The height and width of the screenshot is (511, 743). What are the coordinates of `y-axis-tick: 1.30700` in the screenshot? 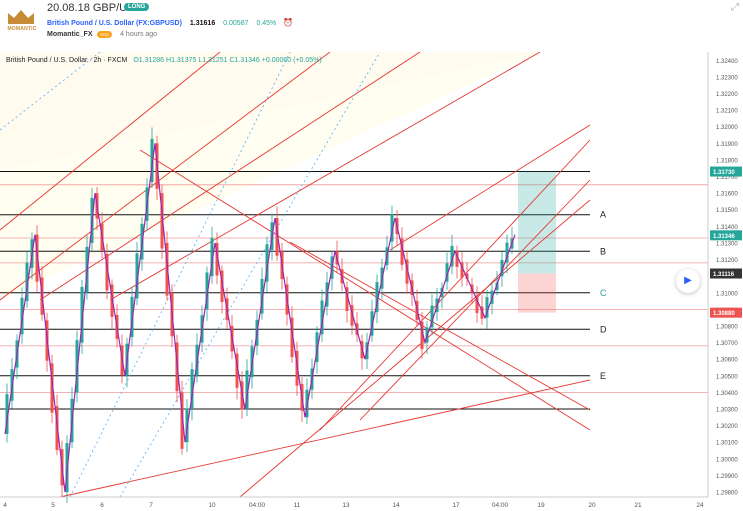 It's located at (727, 344).